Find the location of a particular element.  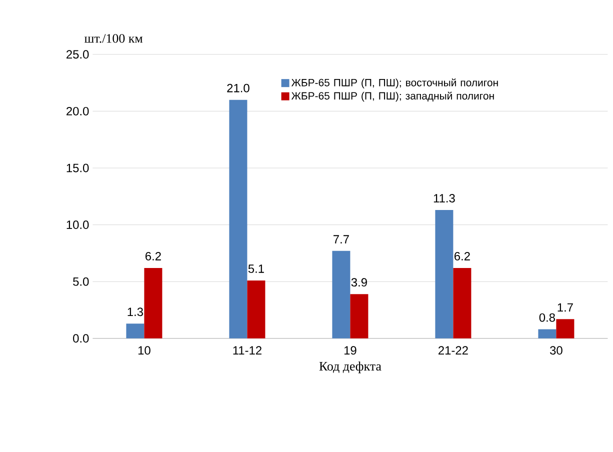

data-label: 1.7 is located at coordinates (565, 307).